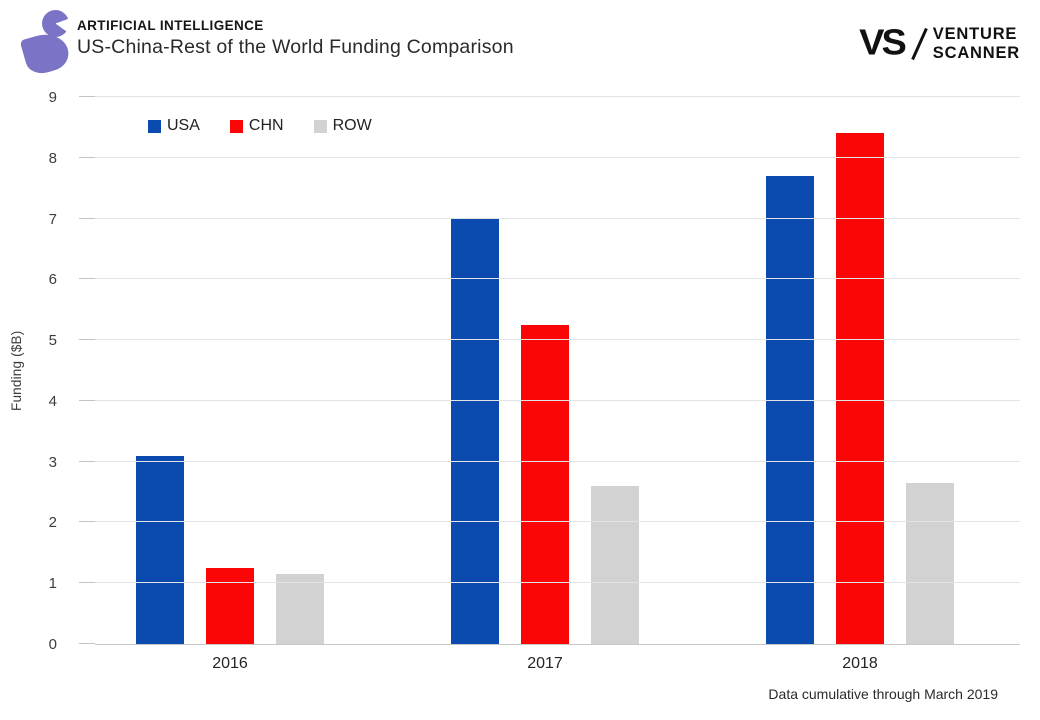 The width and height of the screenshot is (1040, 720). Describe the element at coordinates (52, 401) in the screenshot. I see `y-tick-label-4: 4` at that location.